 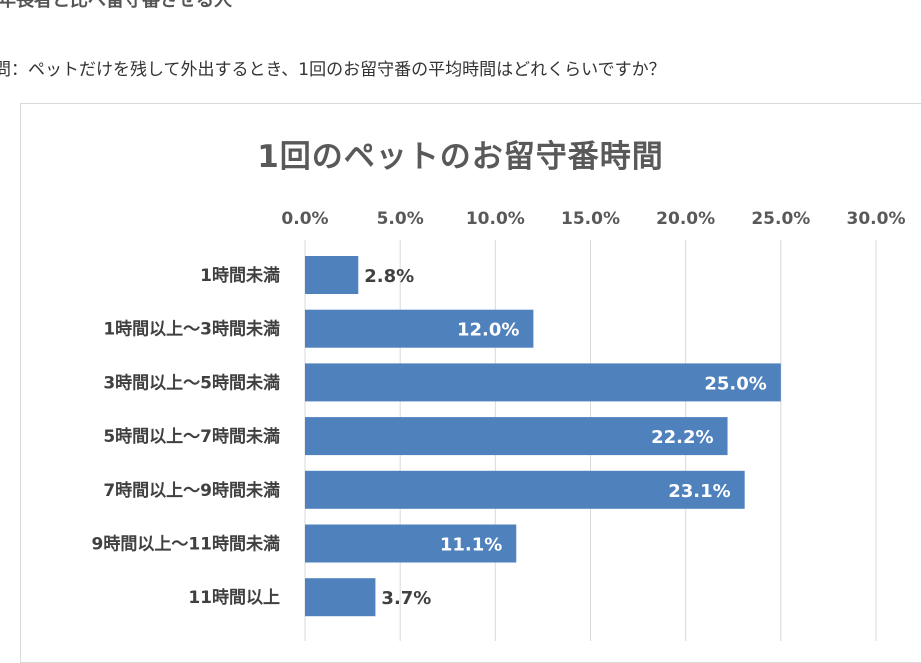 I want to click on x-tick-label: 5.0%, so click(x=400, y=219).